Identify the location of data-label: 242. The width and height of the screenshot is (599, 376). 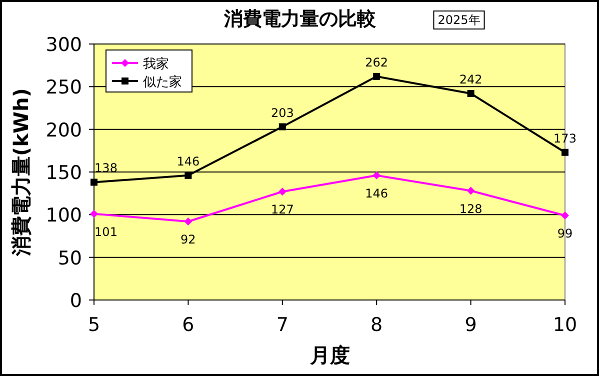
(470, 79).